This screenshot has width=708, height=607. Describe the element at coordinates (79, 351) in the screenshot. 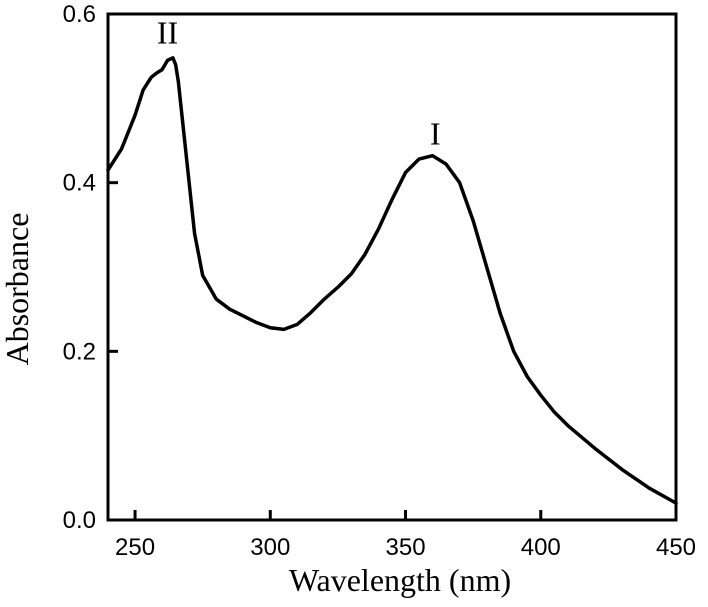

I see `y-tick-label: 0.2` at that location.